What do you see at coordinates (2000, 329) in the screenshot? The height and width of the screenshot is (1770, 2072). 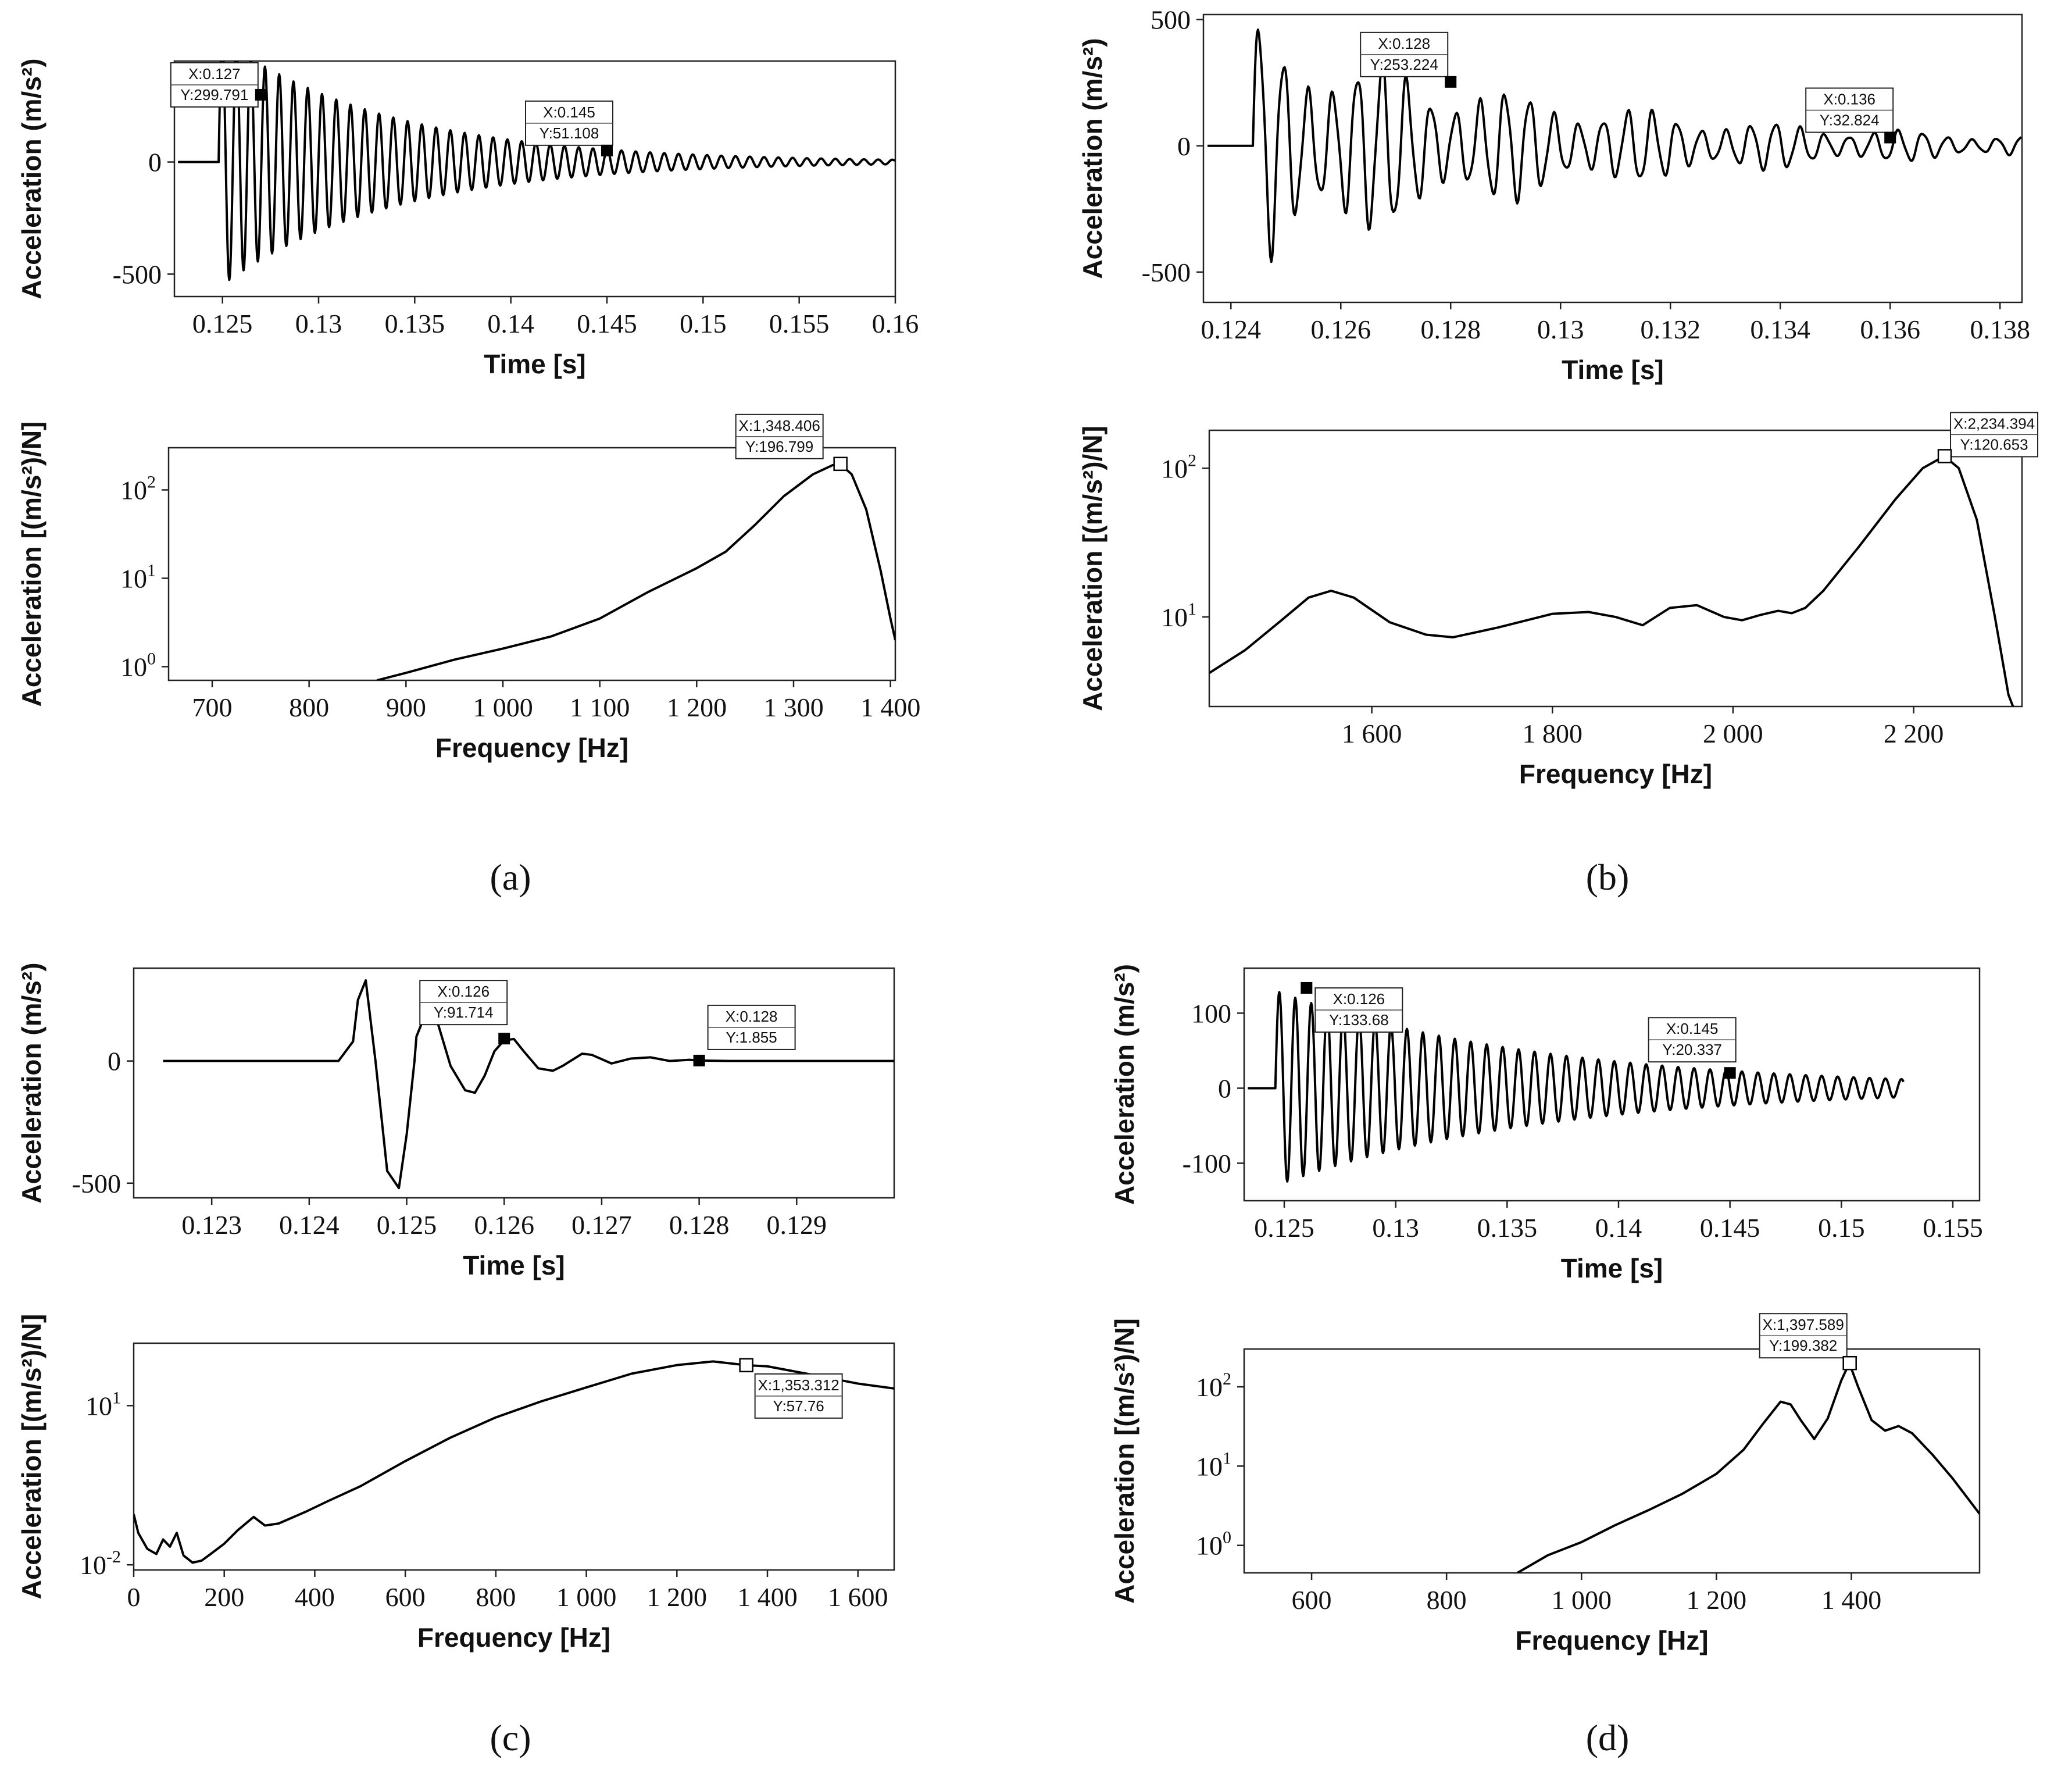 I see `x-tick-label: 0.138` at bounding box center [2000, 329].